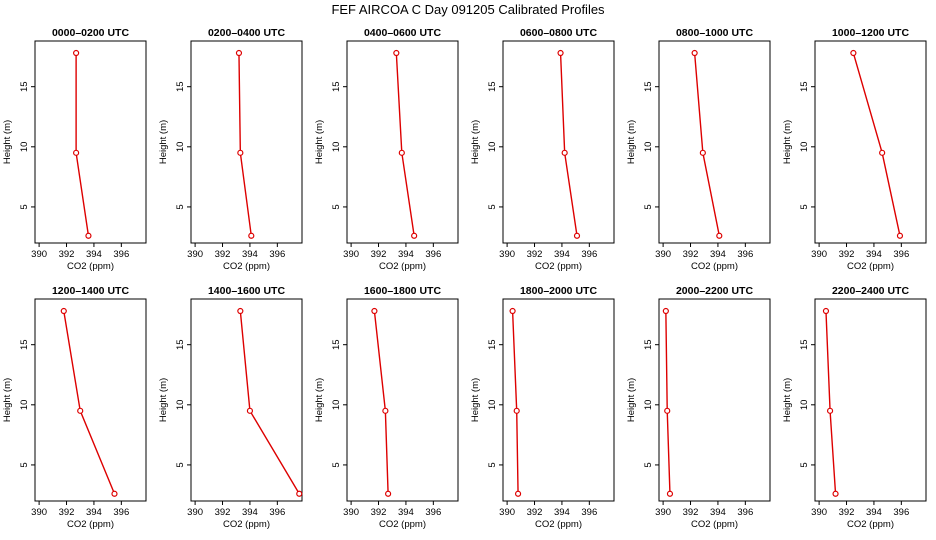 Image resolution: width=936 pixels, height=540 pixels. Describe the element at coordinates (90, 291) in the screenshot. I see `panel-title: 1200–1400 UTC` at that location.